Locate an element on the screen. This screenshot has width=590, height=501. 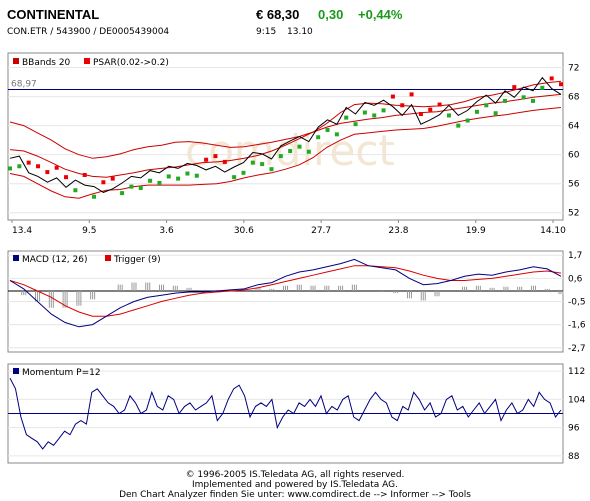
price-x-tick-label: 14.10 is located at coordinates (553, 231).